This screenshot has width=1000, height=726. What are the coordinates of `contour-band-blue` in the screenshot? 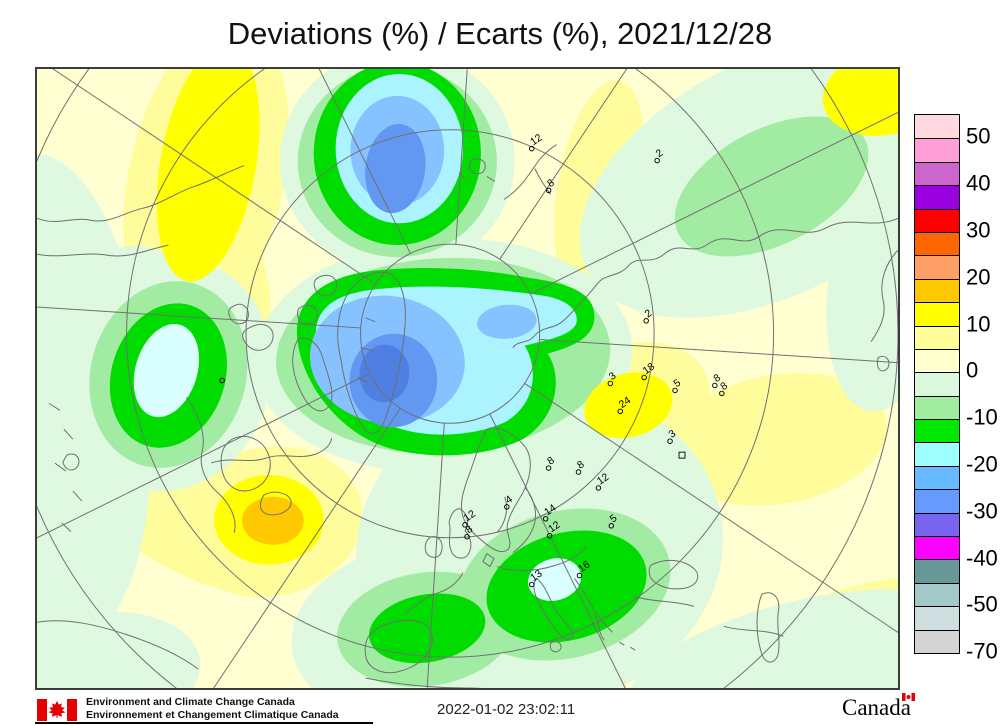 It's located at (423, 261).